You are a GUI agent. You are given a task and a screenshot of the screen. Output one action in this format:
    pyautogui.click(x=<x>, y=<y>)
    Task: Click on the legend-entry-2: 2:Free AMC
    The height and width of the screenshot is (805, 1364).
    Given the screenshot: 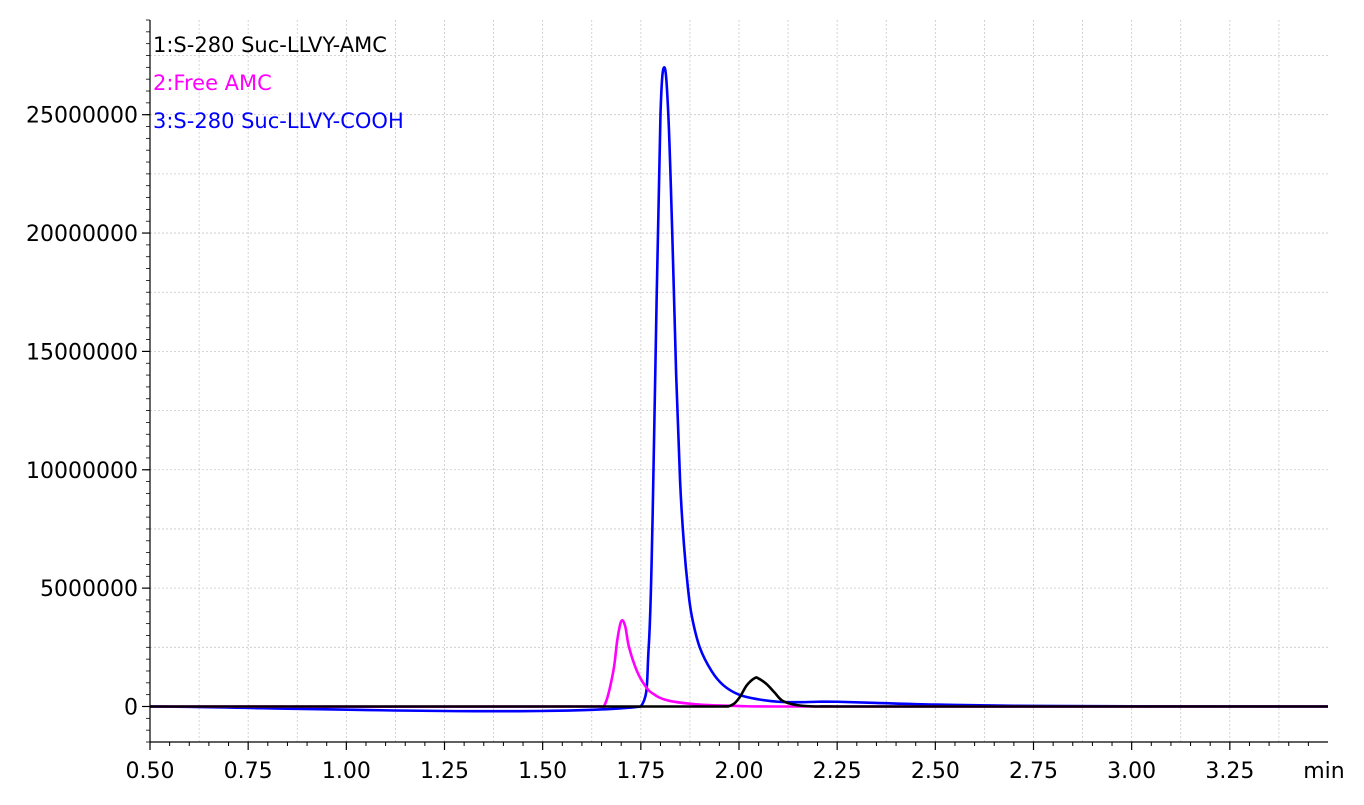 What is the action you would take?
    pyautogui.click(x=212, y=83)
    